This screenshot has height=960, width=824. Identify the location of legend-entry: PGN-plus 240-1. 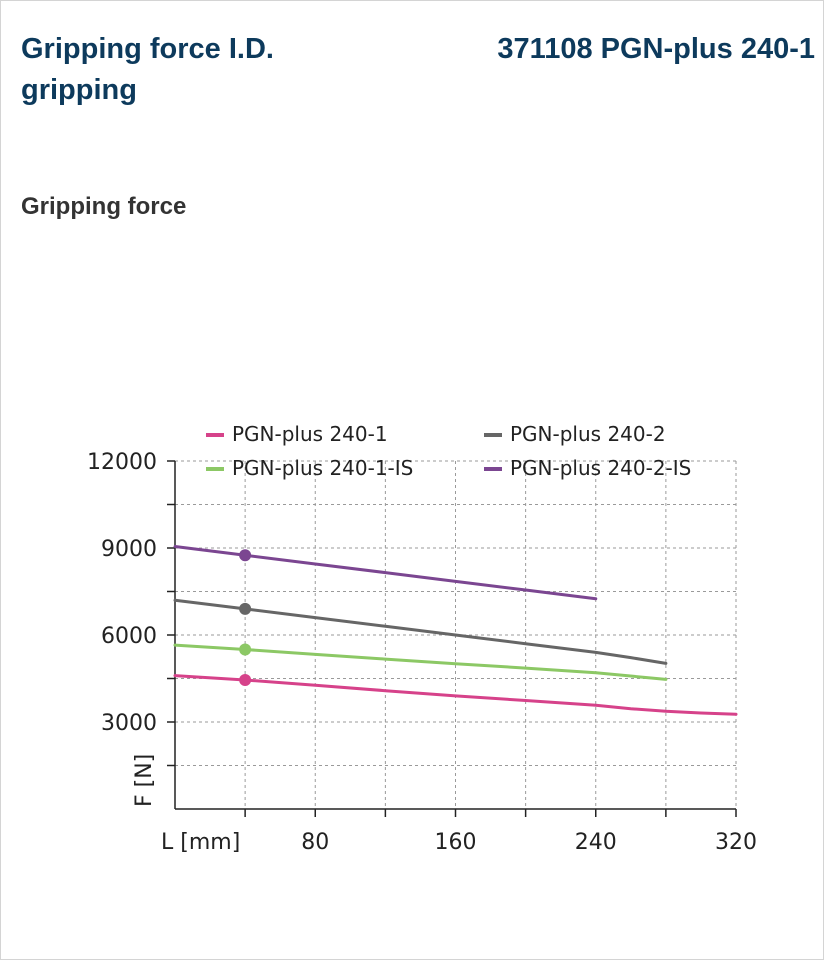
(310, 434).